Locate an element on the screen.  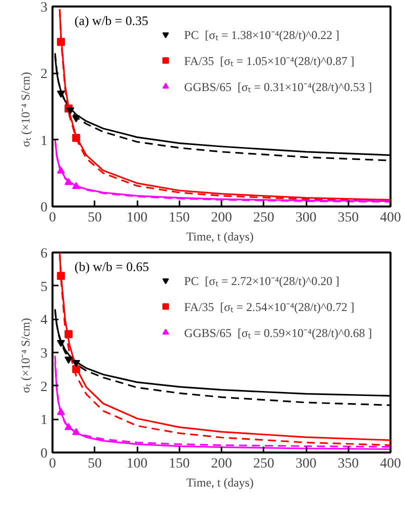
annotation: (b) w/b = 0.65 is located at coordinates (111, 266).